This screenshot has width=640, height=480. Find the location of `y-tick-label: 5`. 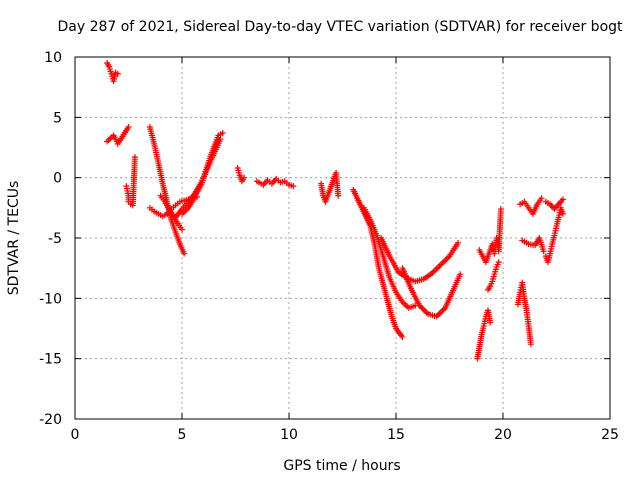

y-tick-label: 5 is located at coordinates (57, 118).